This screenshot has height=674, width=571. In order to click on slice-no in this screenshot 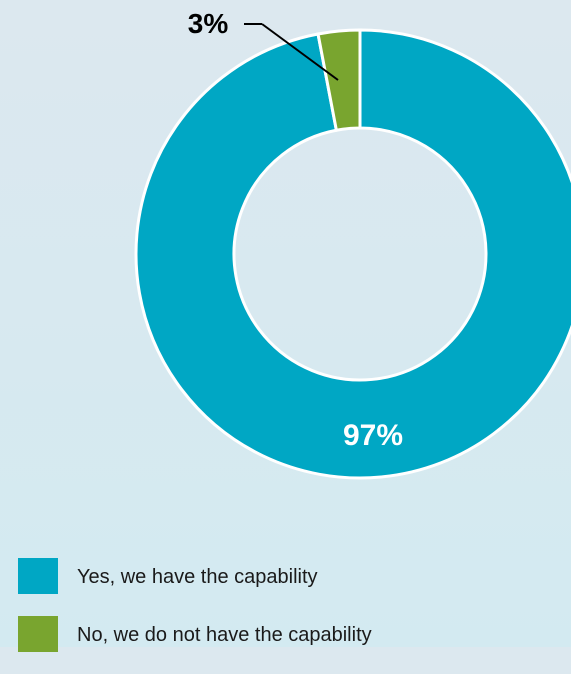, I will do `click(339, 80)`.